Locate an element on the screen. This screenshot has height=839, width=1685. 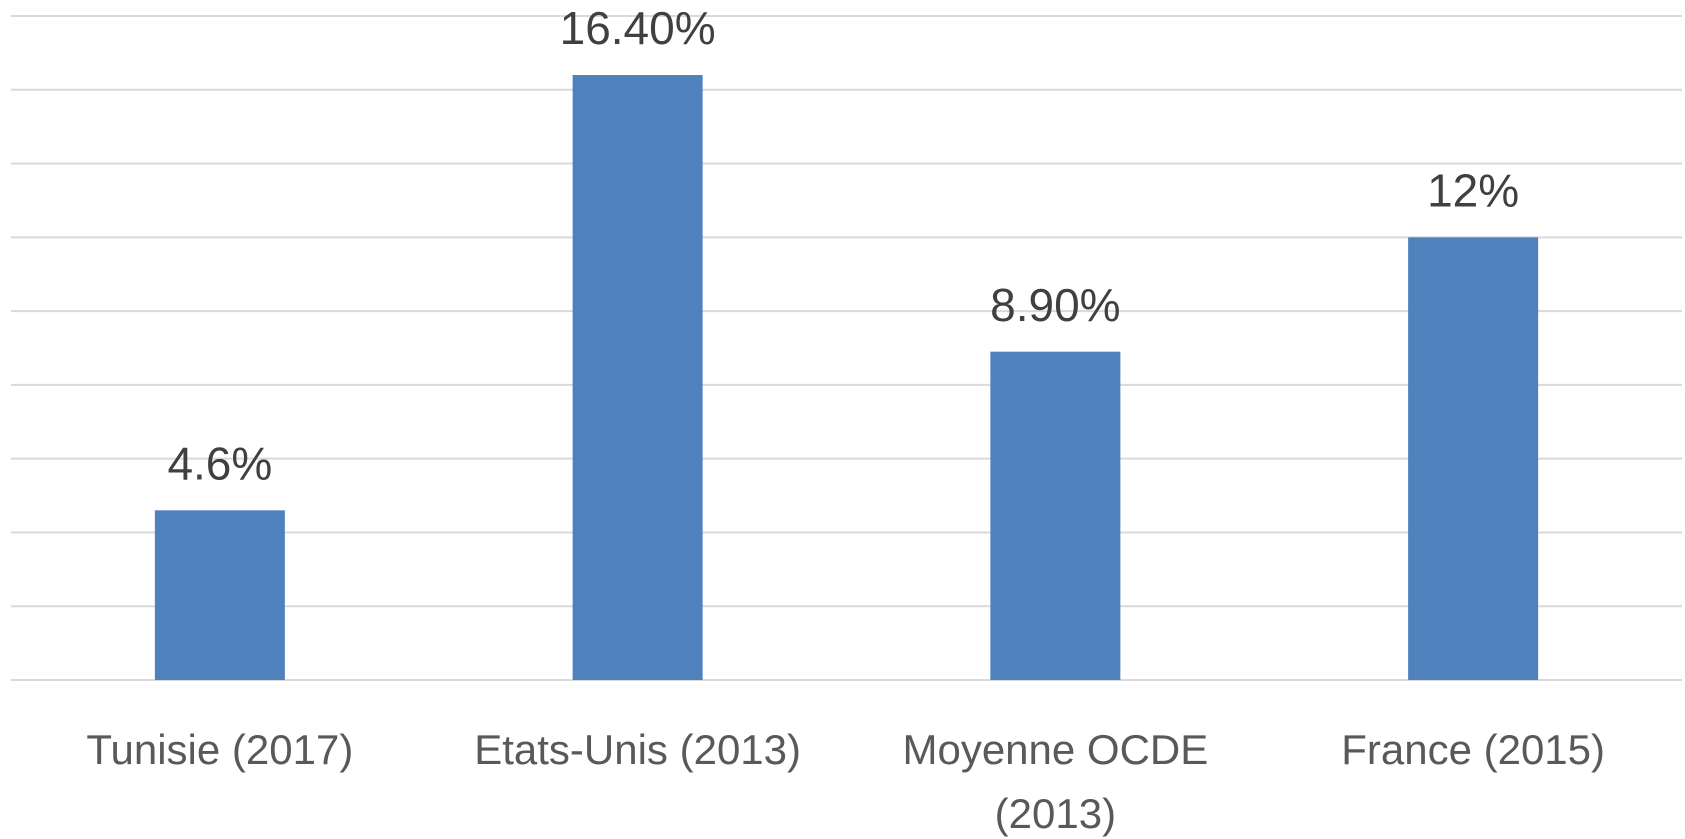
x-tick-label: France (2015) is located at coordinates (1473, 749).